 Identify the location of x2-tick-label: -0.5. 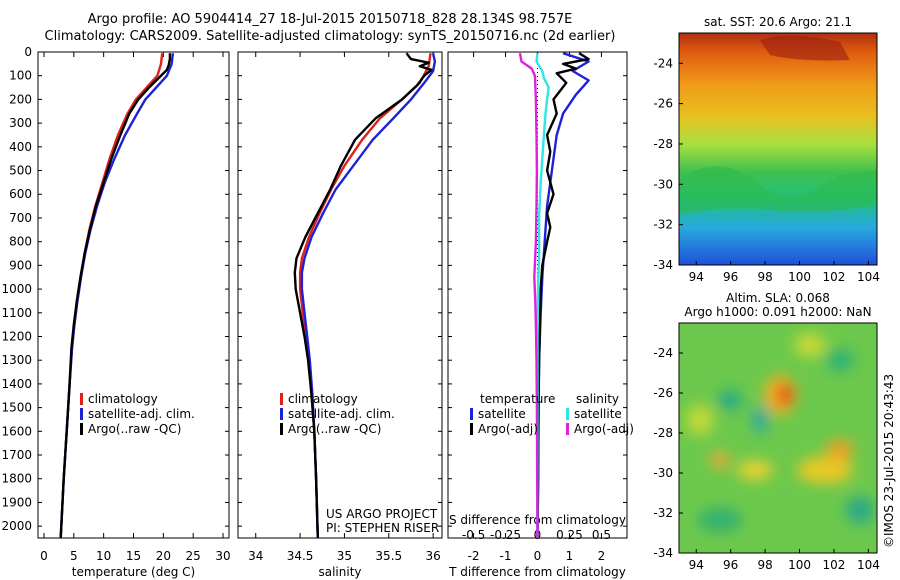
(473, 535).